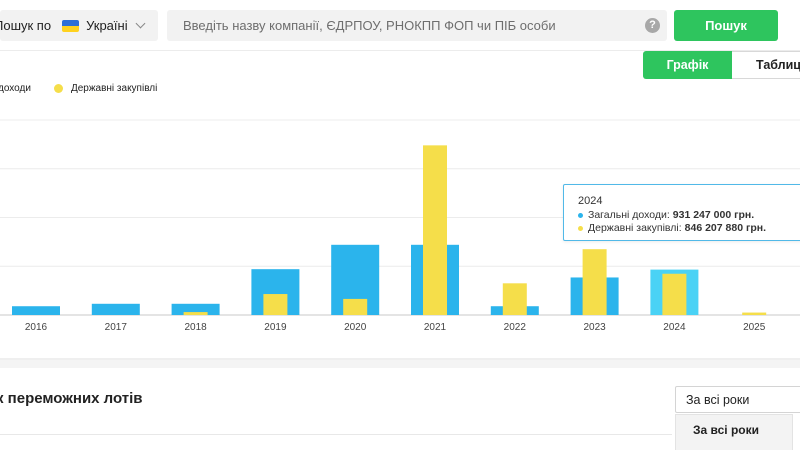  What do you see at coordinates (114, 88) in the screenshot?
I see `legend-procurement-label: Державні закупівлі` at bounding box center [114, 88].